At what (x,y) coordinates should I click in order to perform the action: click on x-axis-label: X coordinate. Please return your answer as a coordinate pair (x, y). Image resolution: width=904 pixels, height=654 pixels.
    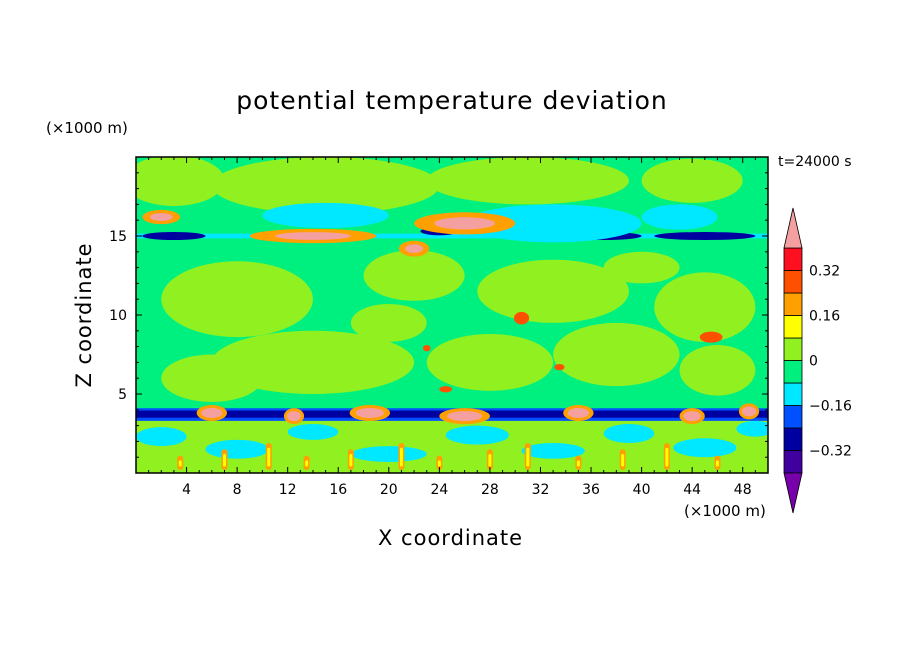
    Looking at the image, I should click on (451, 538).